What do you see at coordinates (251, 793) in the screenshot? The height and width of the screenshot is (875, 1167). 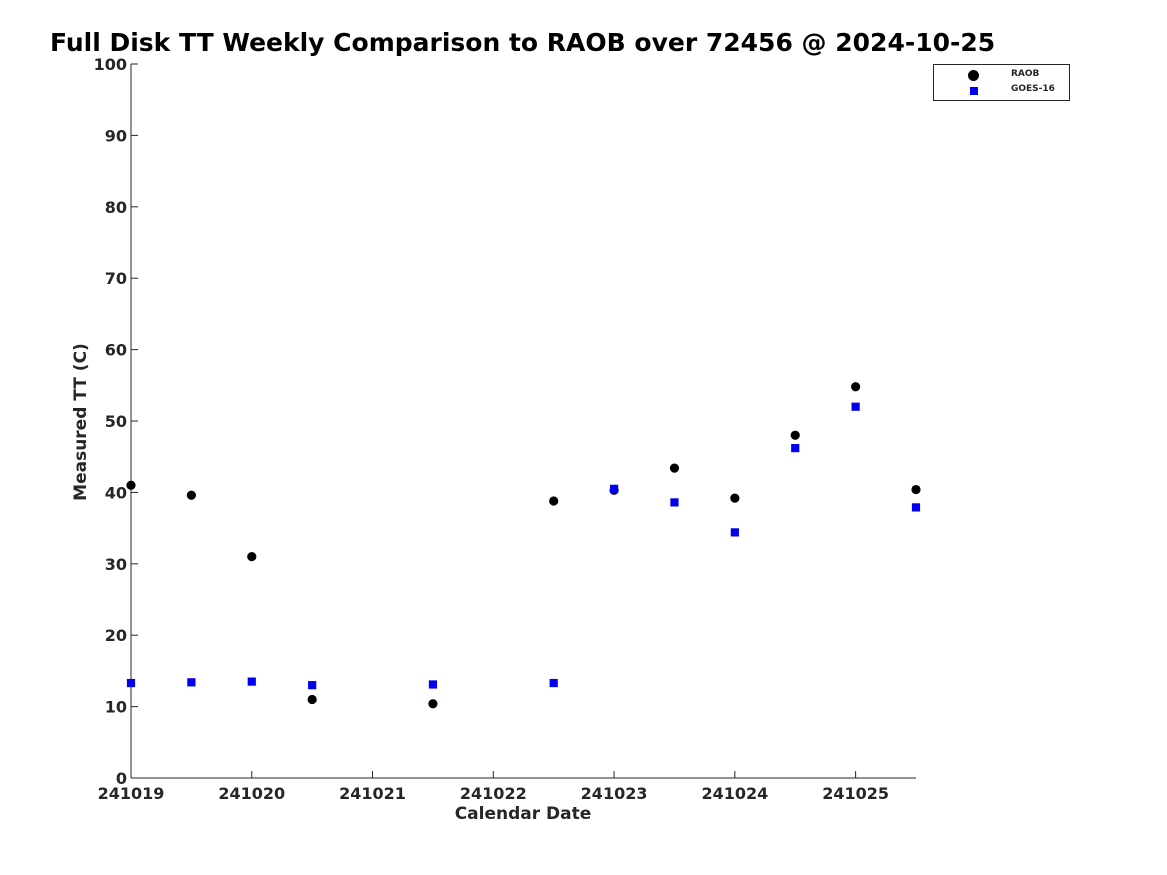 I see `x-tick-label: 241020` at bounding box center [251, 793].